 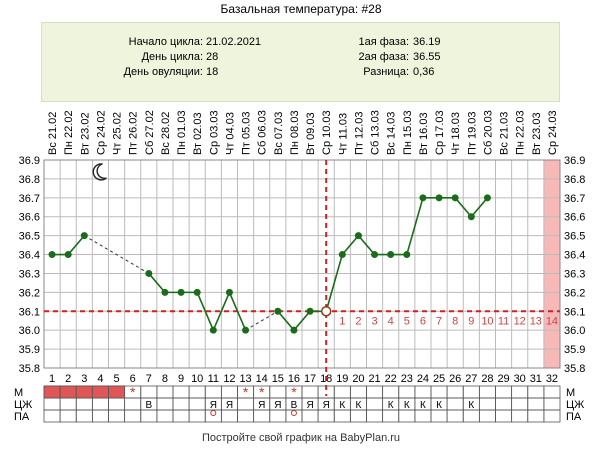 What do you see at coordinates (29, 312) in the screenshot?
I see `y-tick-label-left: 36.1` at bounding box center [29, 312].